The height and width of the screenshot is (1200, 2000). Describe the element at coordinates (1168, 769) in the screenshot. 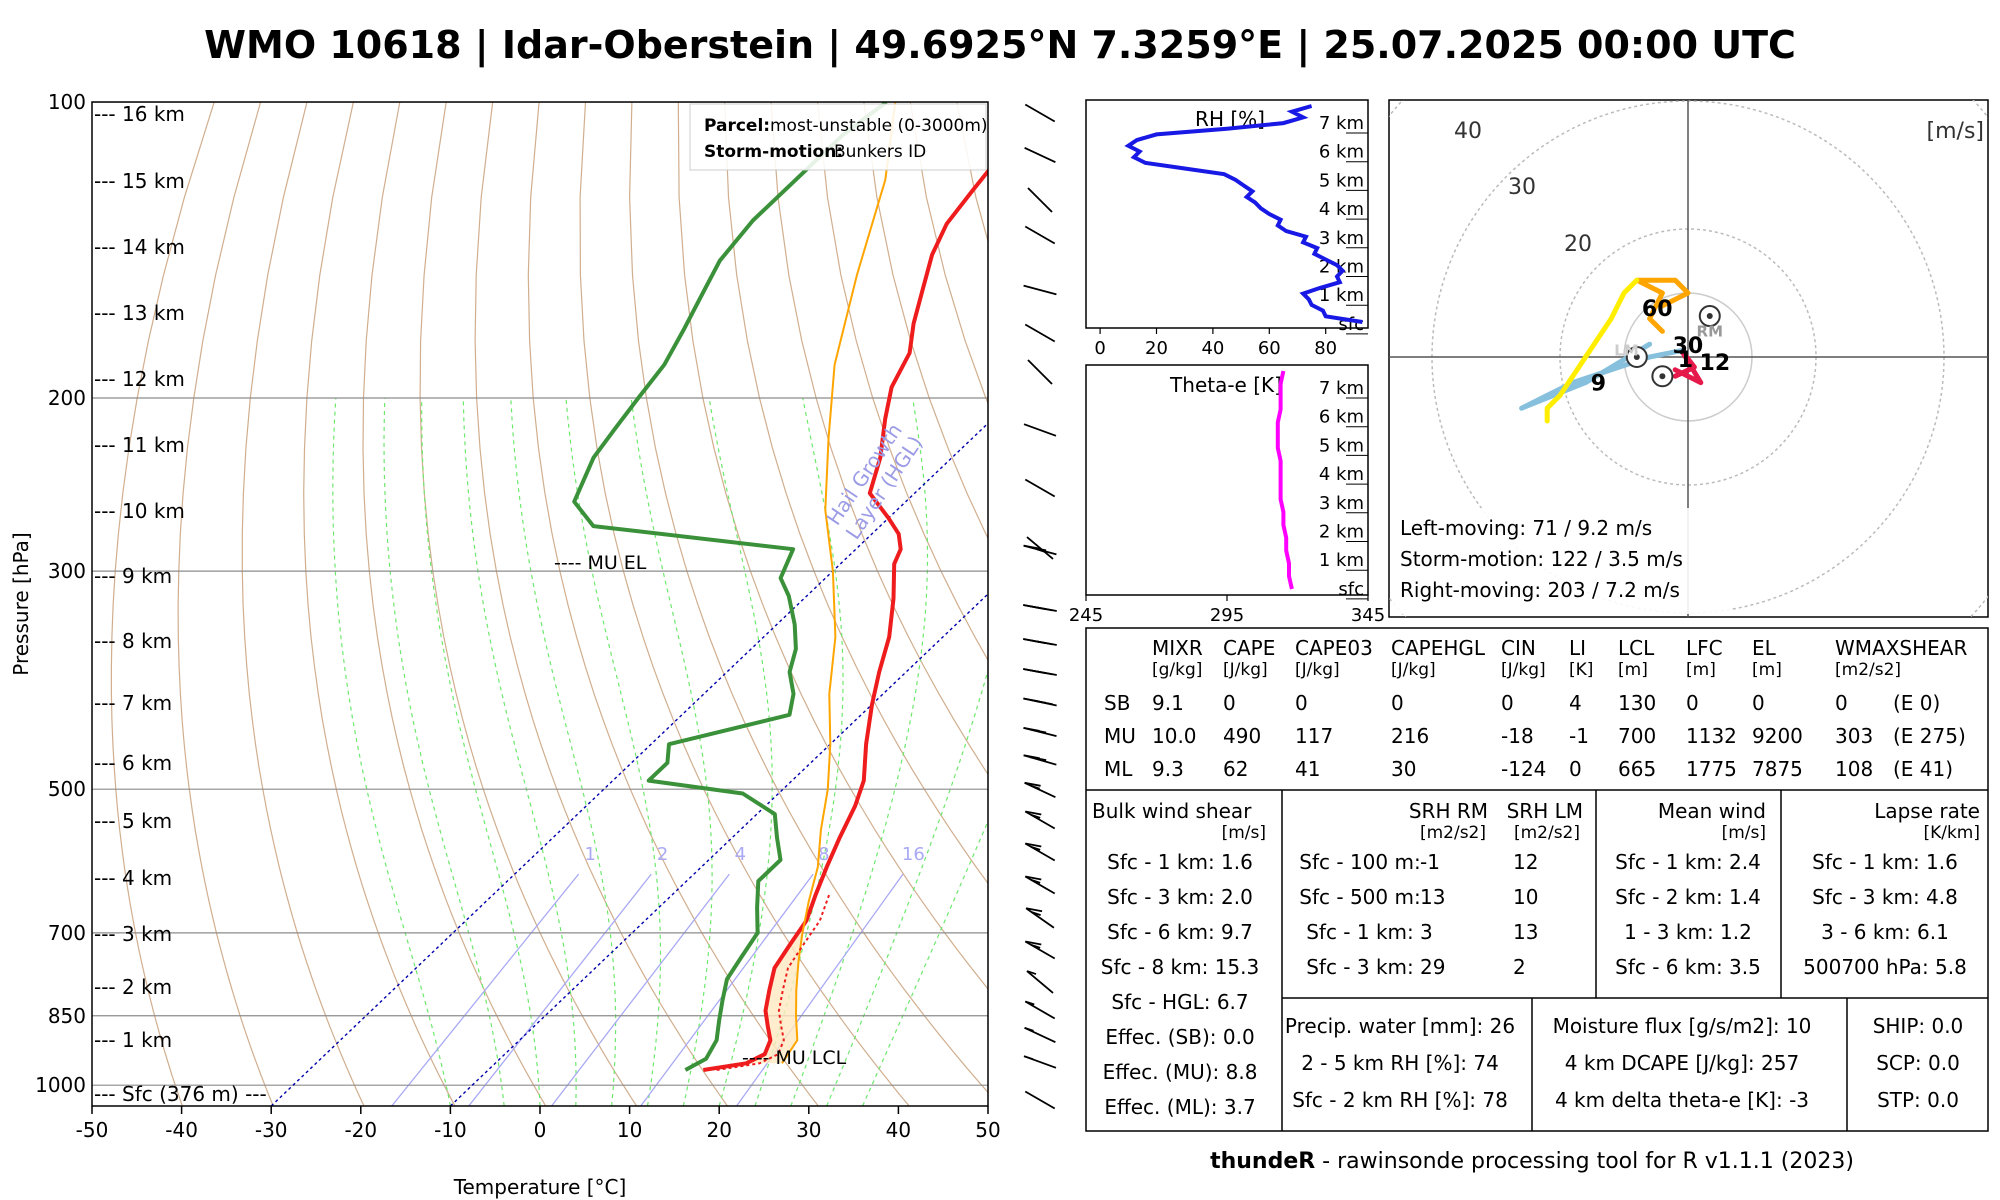

I see `param-value: 9.3` at that location.